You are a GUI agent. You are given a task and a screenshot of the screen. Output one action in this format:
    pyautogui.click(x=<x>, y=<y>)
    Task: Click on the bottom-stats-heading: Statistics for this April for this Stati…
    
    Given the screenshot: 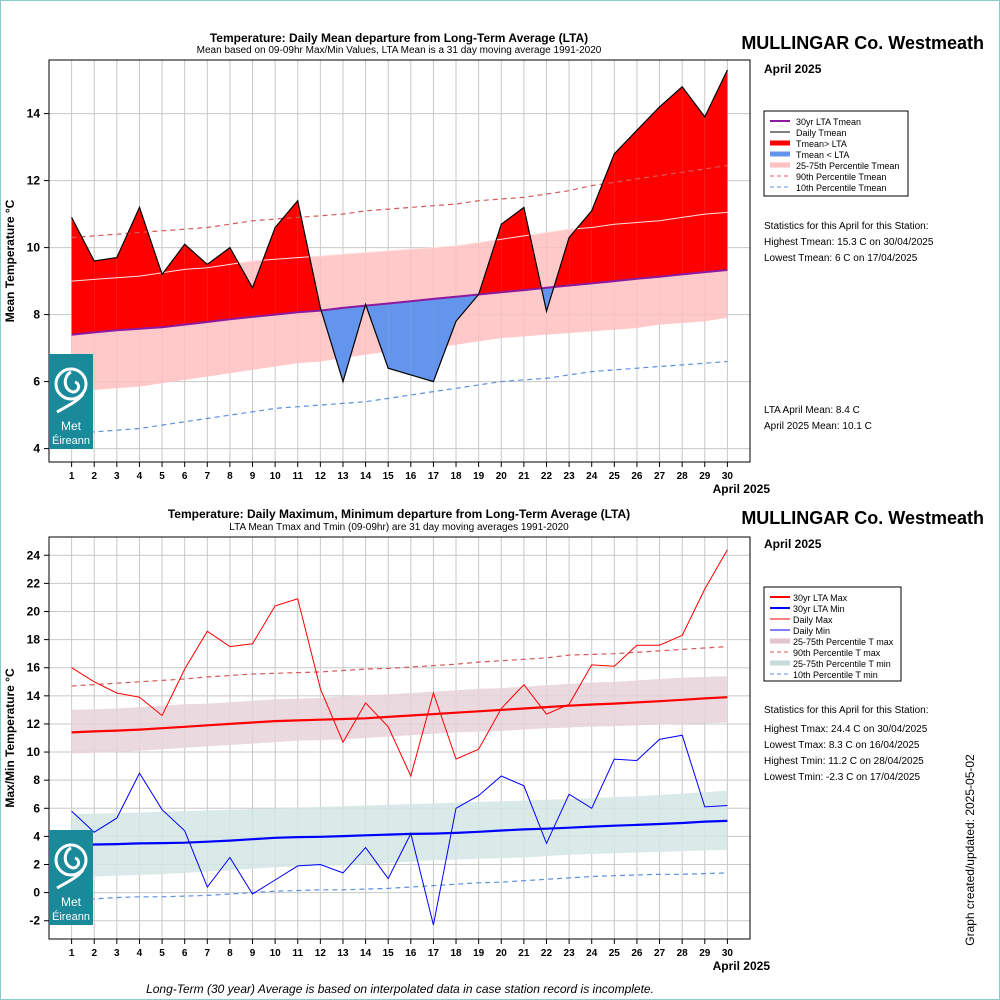 What is the action you would take?
    pyautogui.click(x=846, y=710)
    